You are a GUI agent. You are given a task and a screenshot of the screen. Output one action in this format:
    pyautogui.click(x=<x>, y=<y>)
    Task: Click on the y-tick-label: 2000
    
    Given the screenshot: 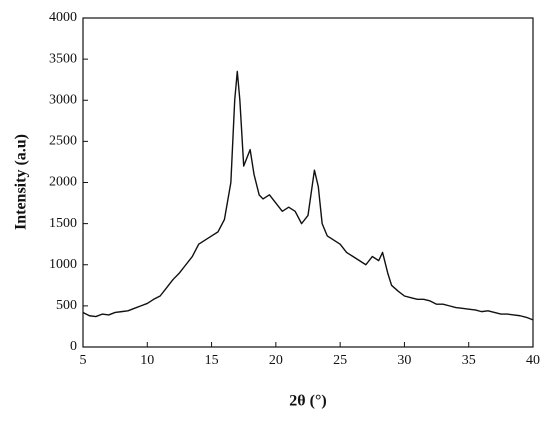 What is the action you would take?
    pyautogui.click(x=63, y=182)
    